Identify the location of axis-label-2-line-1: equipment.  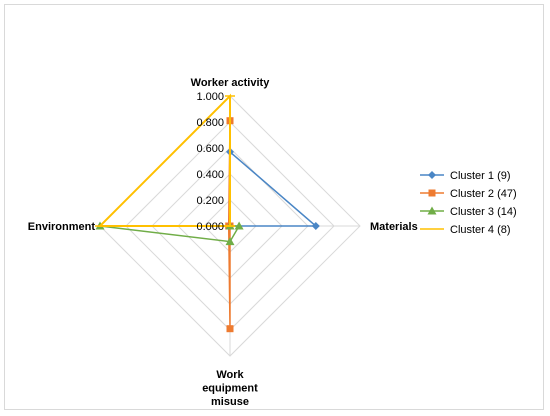
(230, 389).